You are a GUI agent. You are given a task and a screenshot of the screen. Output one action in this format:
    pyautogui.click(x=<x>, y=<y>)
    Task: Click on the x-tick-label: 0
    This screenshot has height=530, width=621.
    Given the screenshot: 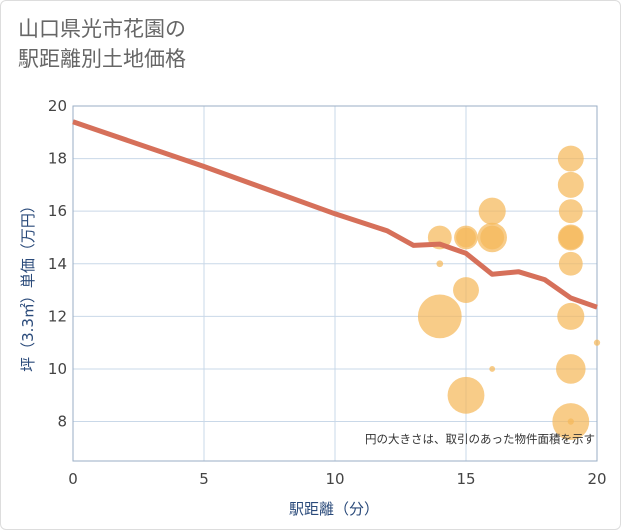 What is the action you would take?
    pyautogui.click(x=73, y=479)
    